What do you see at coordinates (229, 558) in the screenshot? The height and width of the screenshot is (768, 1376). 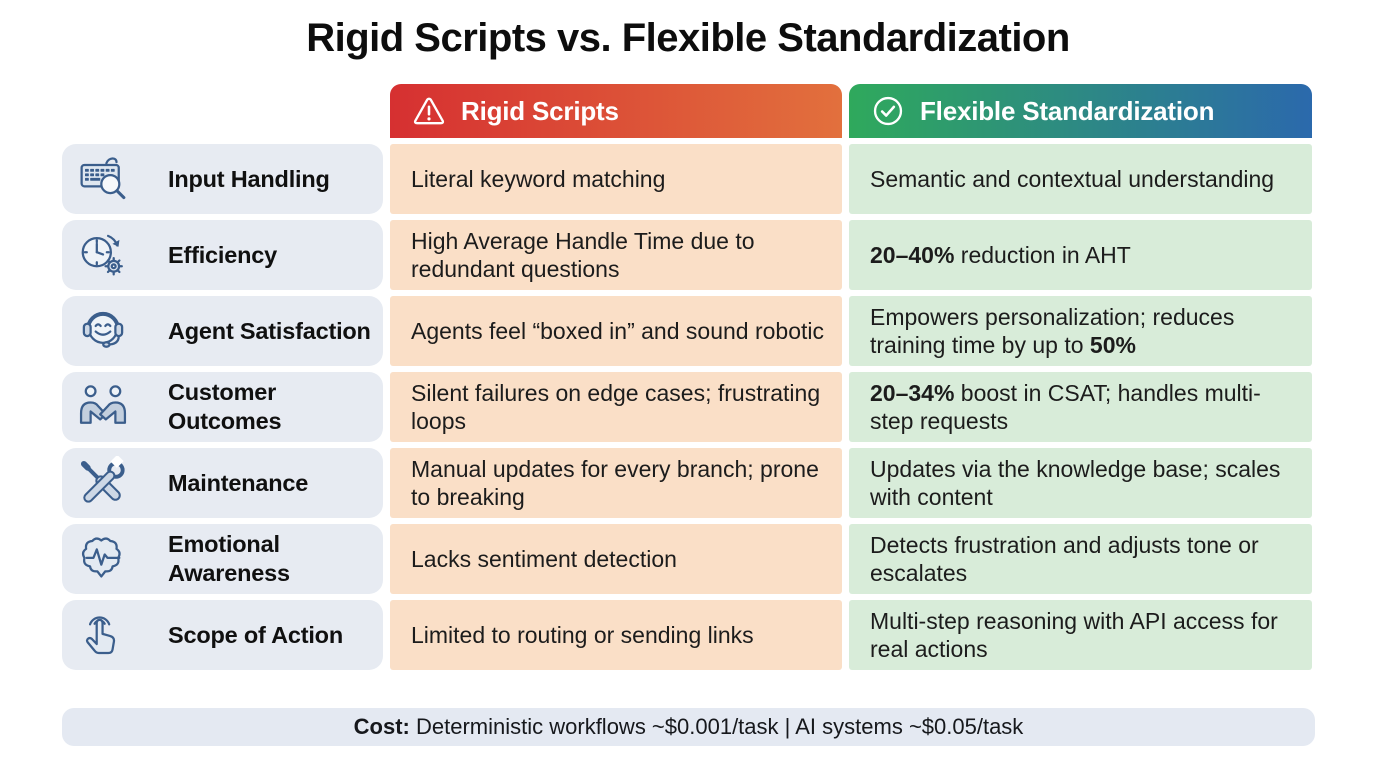 I see `category-label: Emotional Awareness` at bounding box center [229, 558].